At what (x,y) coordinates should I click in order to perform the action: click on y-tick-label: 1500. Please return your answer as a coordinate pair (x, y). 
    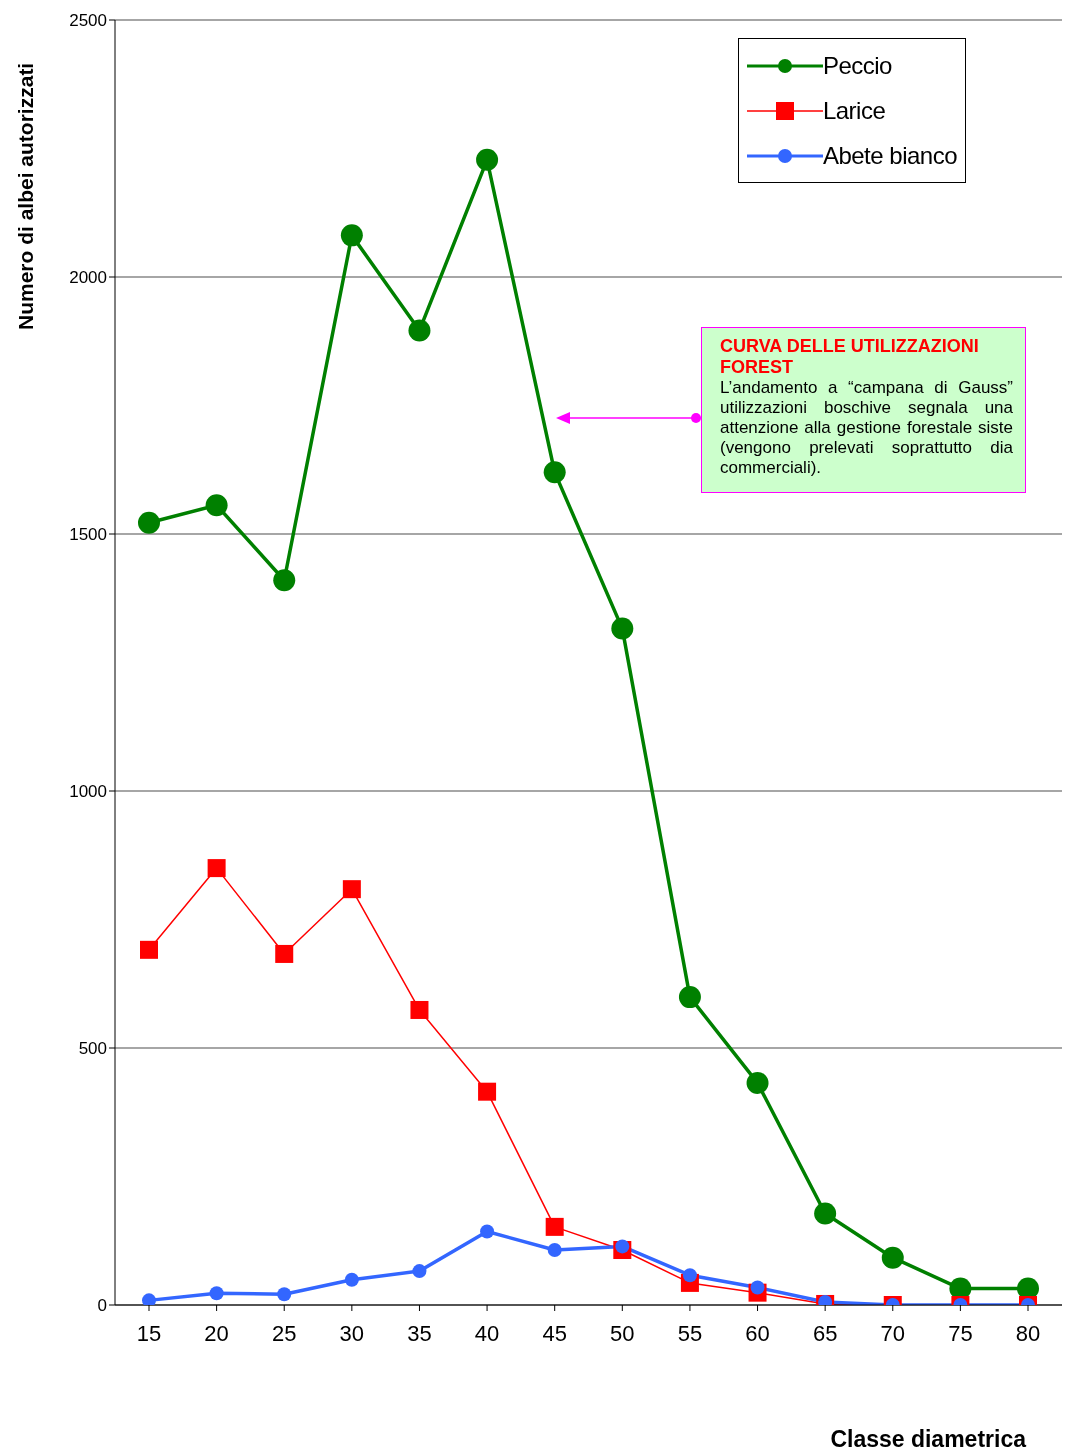
    Looking at the image, I should click on (88, 535).